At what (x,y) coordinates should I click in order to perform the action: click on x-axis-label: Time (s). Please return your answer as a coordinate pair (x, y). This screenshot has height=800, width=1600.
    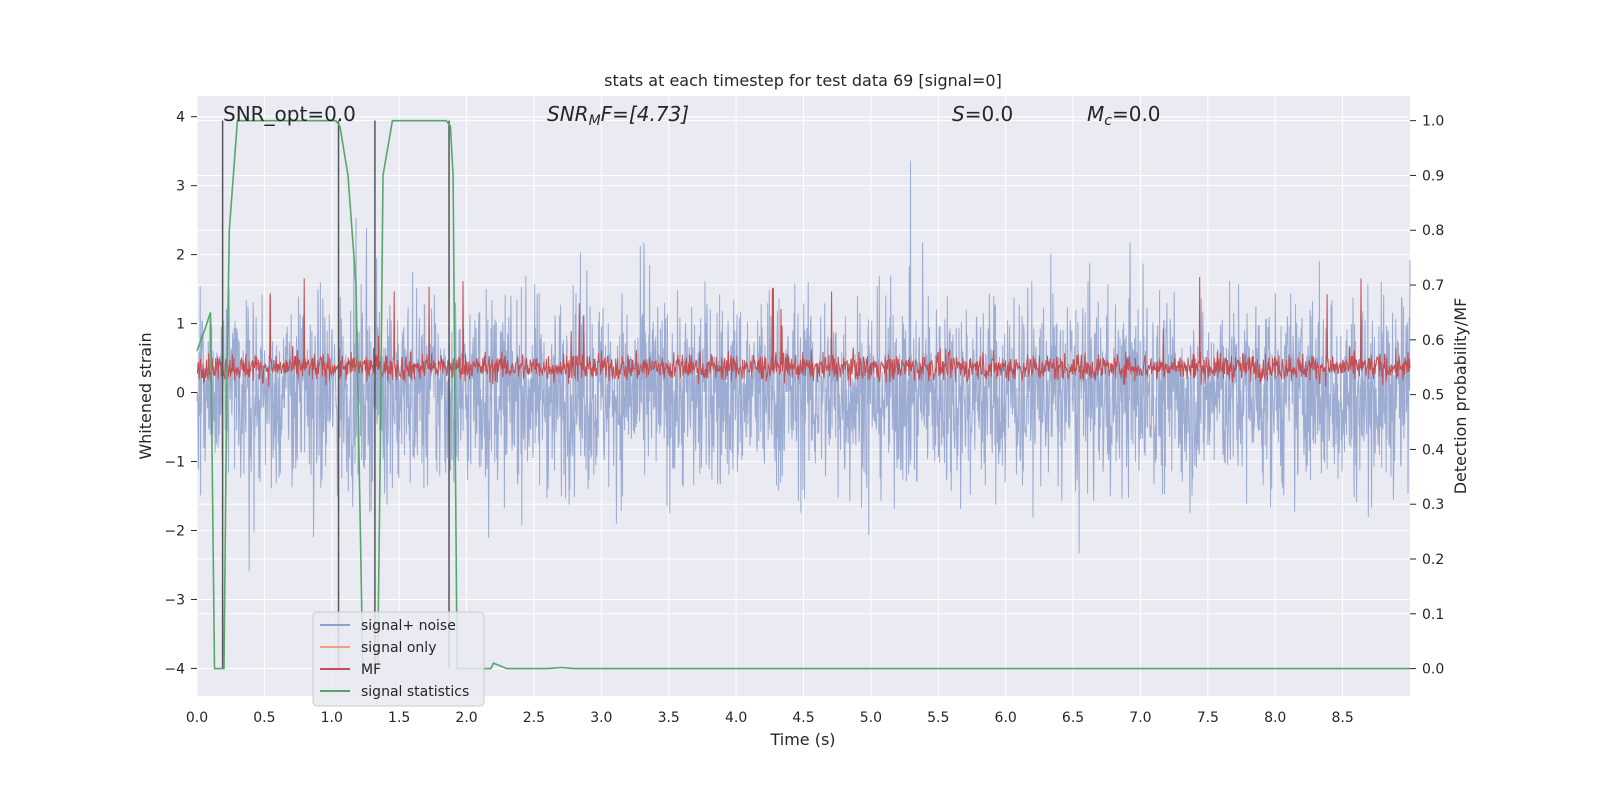
    Looking at the image, I should click on (802, 739).